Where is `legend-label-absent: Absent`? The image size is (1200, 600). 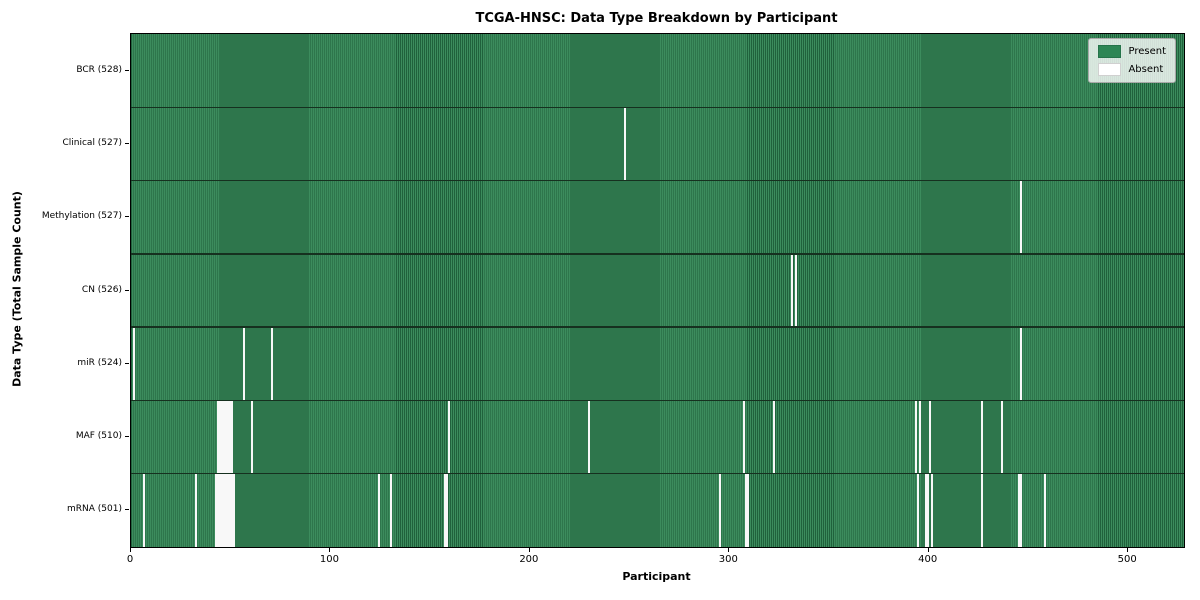
legend-label-absent: Absent is located at coordinates (1146, 69).